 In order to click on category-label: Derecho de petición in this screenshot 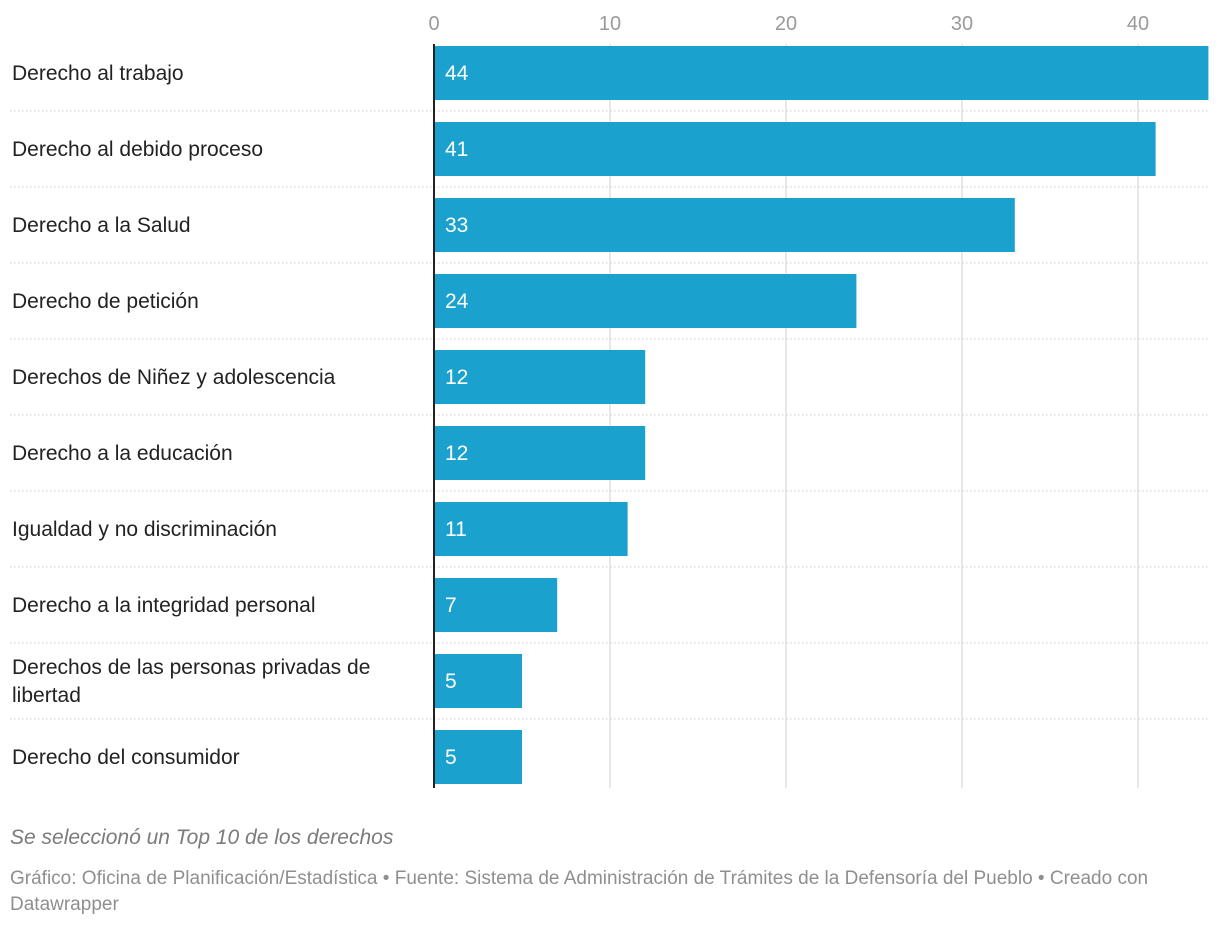, I will do `click(105, 301)`.